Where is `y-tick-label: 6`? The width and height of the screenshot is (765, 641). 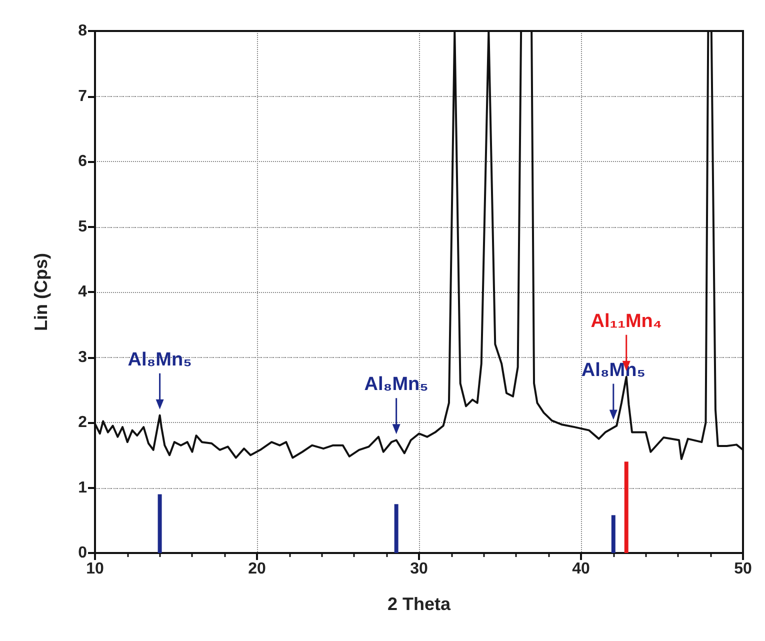
y-tick-label: 6 is located at coordinates (83, 161).